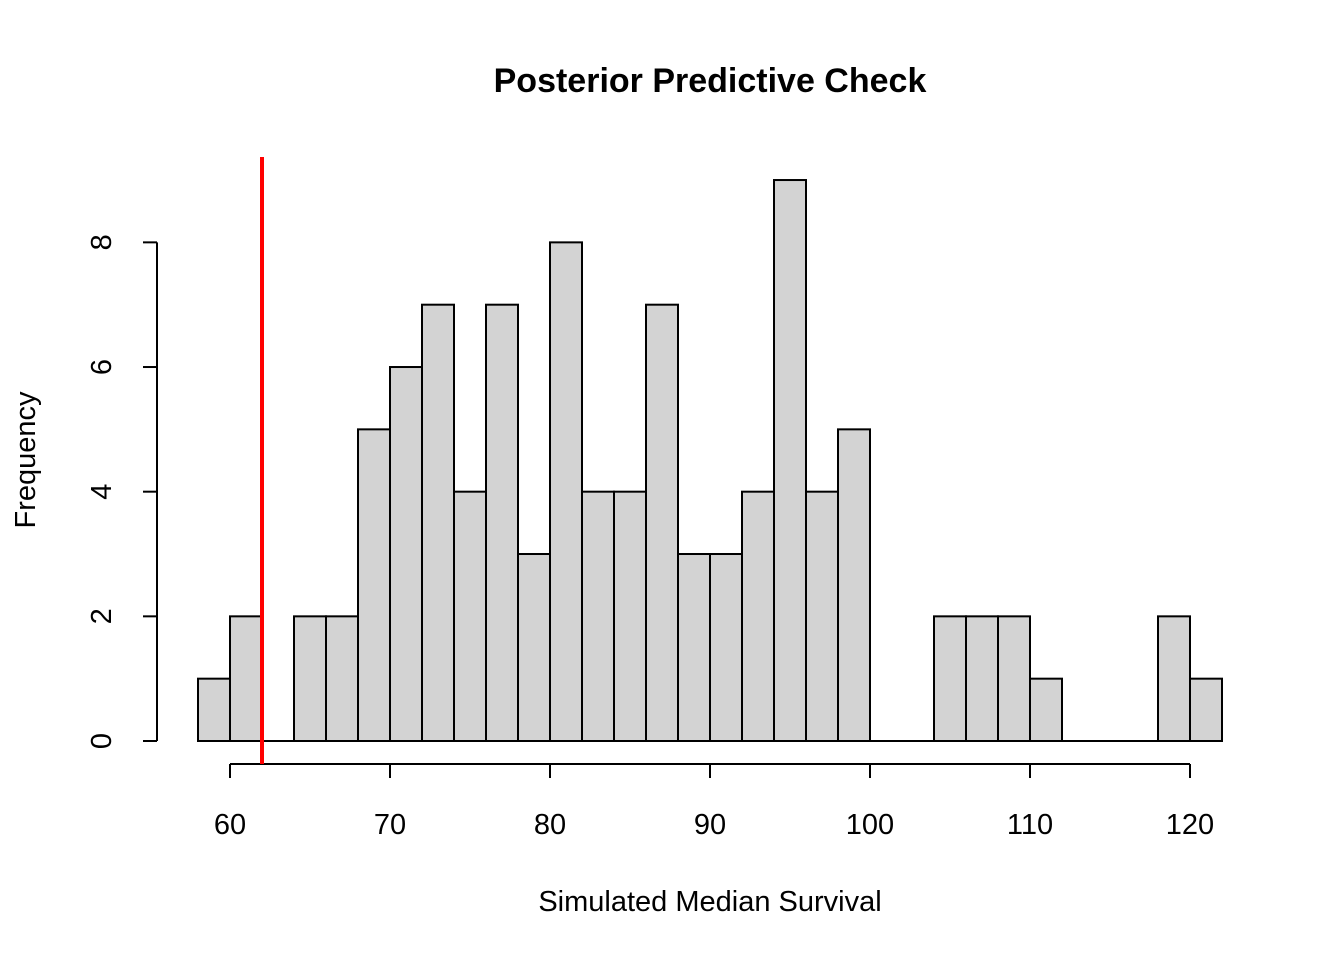  What do you see at coordinates (710, 825) in the screenshot?
I see `x-tick-label: 90` at bounding box center [710, 825].